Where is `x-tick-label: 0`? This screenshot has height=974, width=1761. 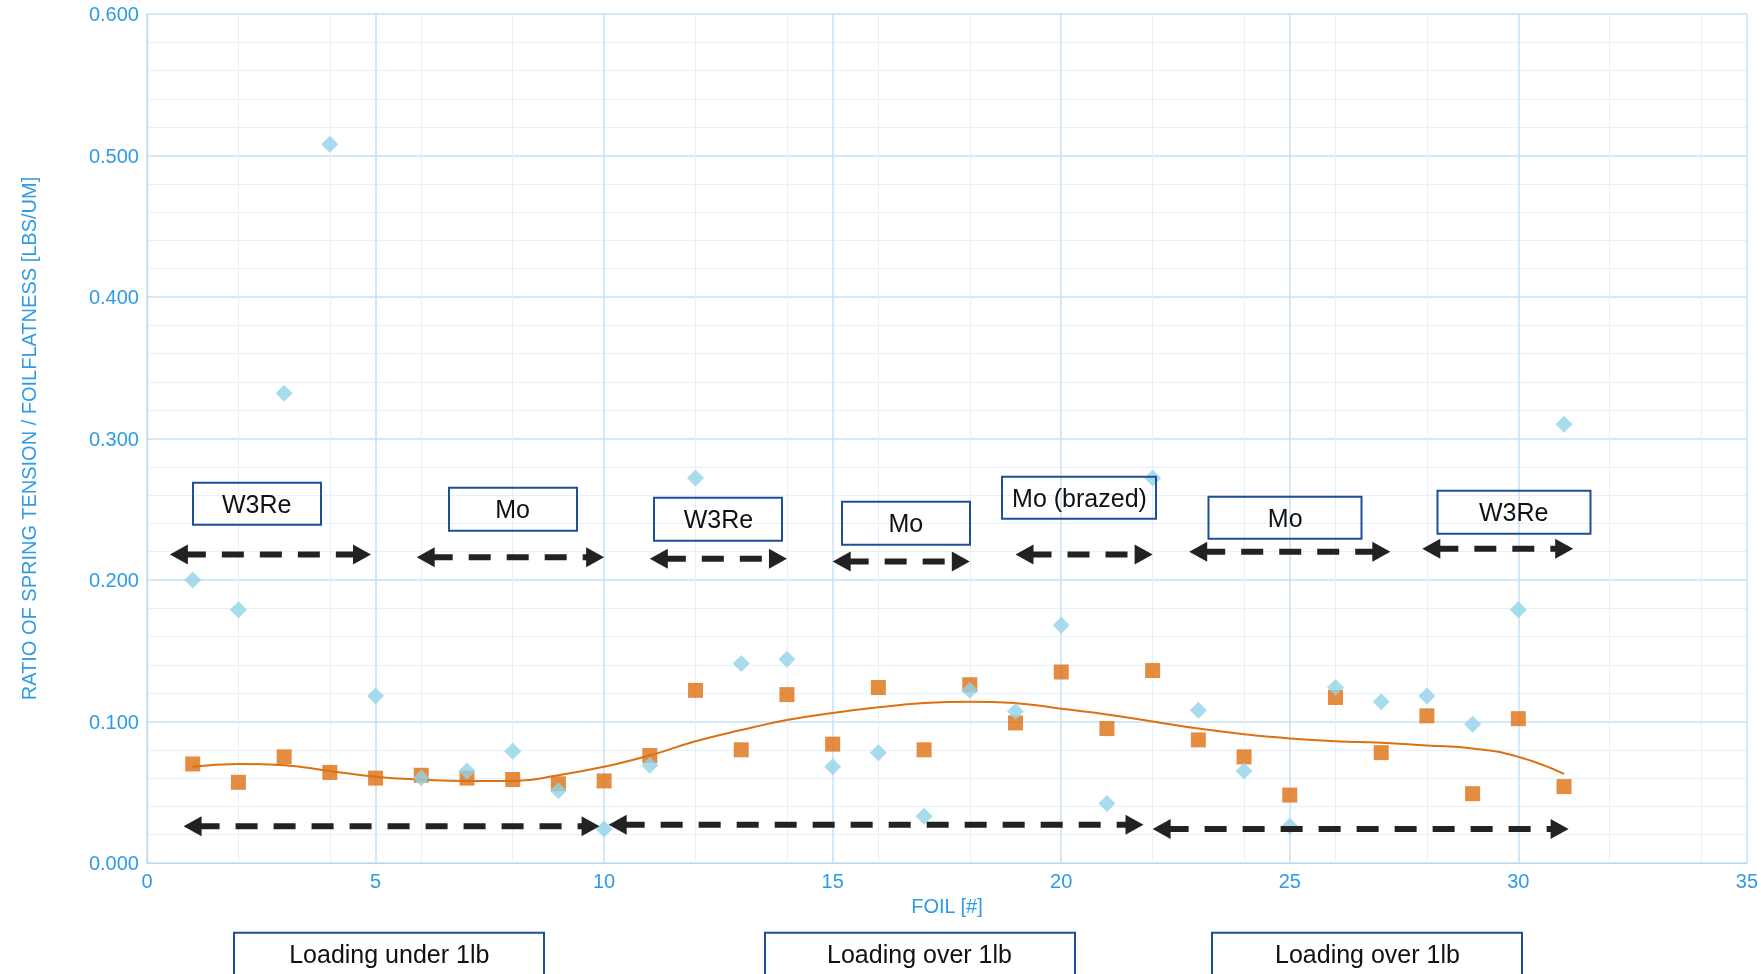 x-tick-label: 0 is located at coordinates (147, 881).